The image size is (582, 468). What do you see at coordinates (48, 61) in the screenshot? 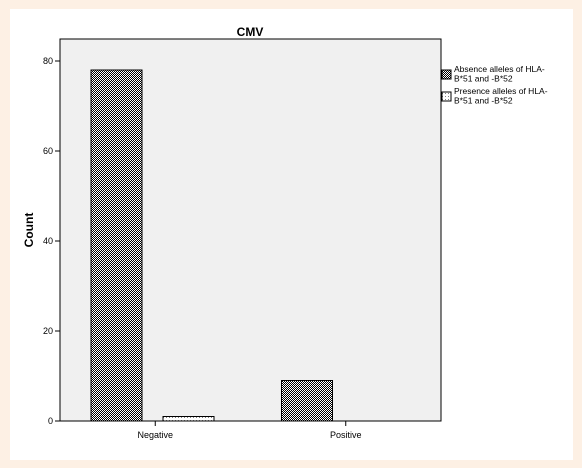
I see `y-tick-label: 80` at bounding box center [48, 61].